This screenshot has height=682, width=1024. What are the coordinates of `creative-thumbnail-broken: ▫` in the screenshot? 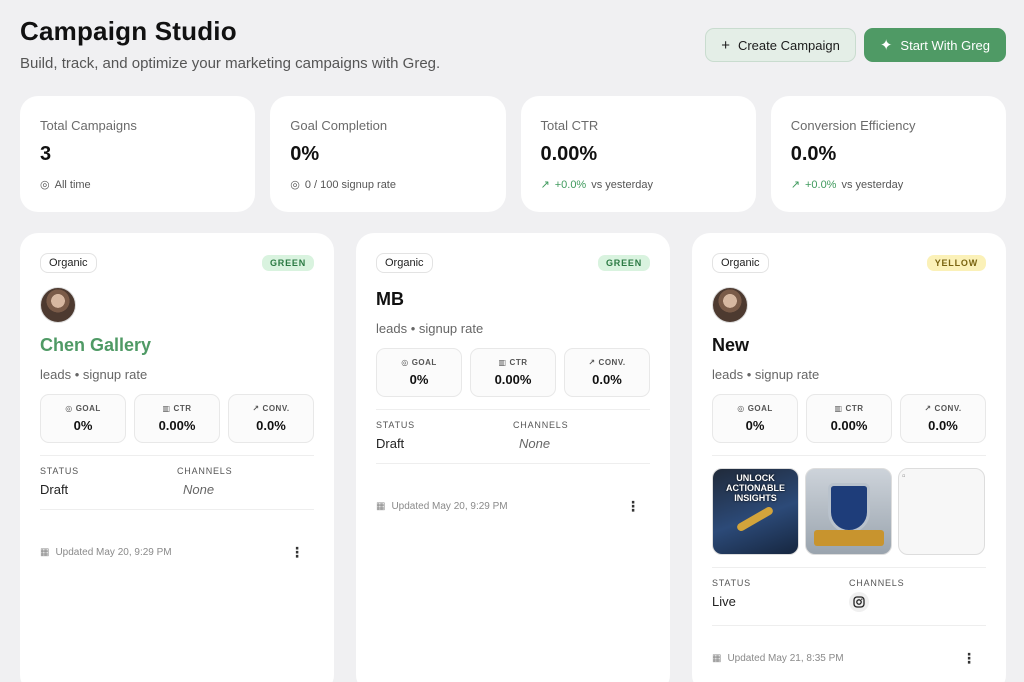 It's located at (941, 511).